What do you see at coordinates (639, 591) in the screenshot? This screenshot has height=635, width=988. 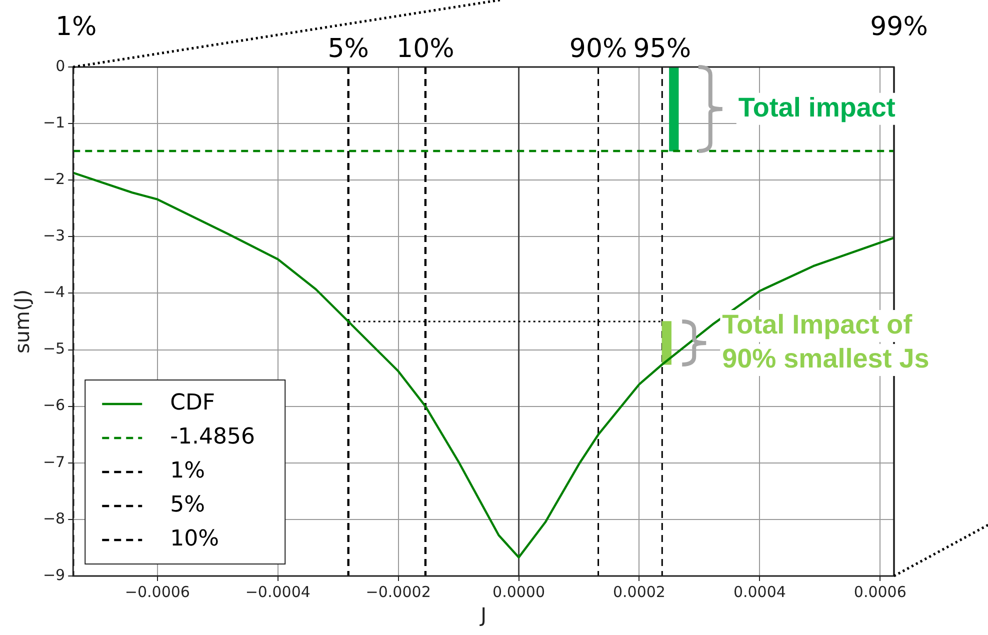 I see `x-tick-label: 0.0002` at bounding box center [639, 591].